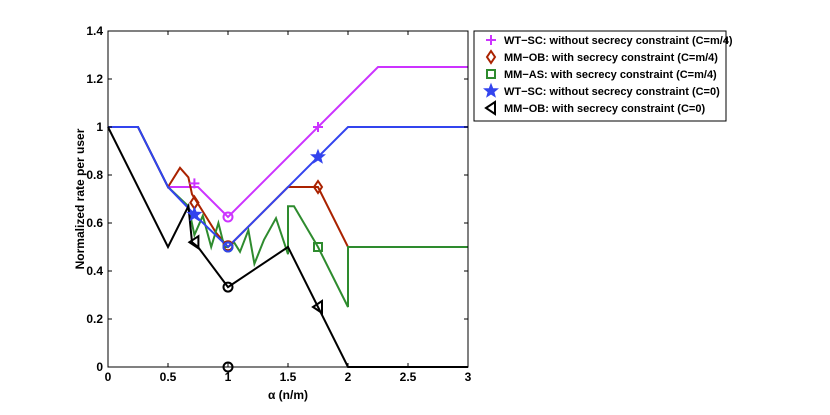 The height and width of the screenshot is (415, 830). Describe the element at coordinates (94, 271) in the screenshot. I see `y-tick-label: 0.4` at that location.